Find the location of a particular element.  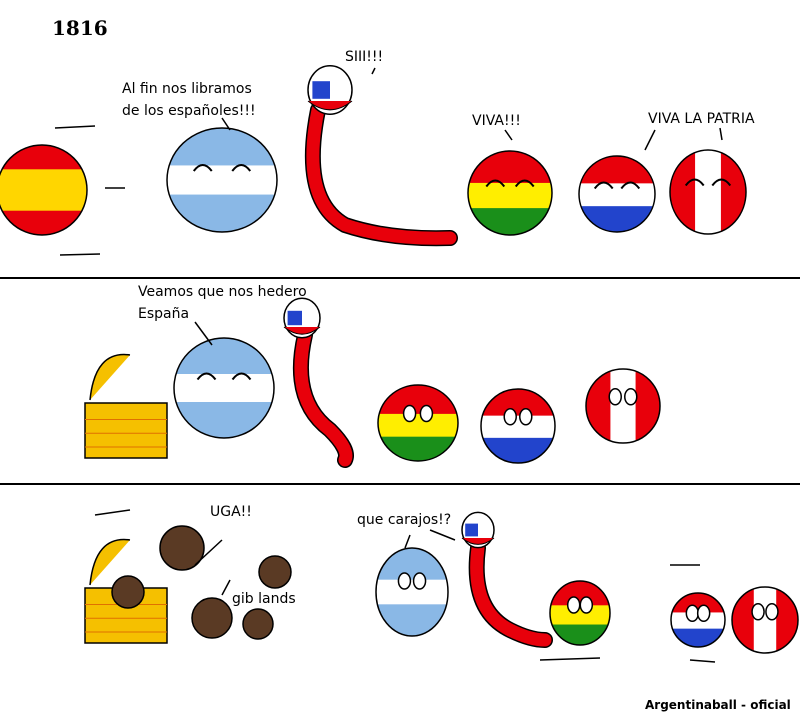

speech-line: Veamos que nos hedero is located at coordinates (222, 292).